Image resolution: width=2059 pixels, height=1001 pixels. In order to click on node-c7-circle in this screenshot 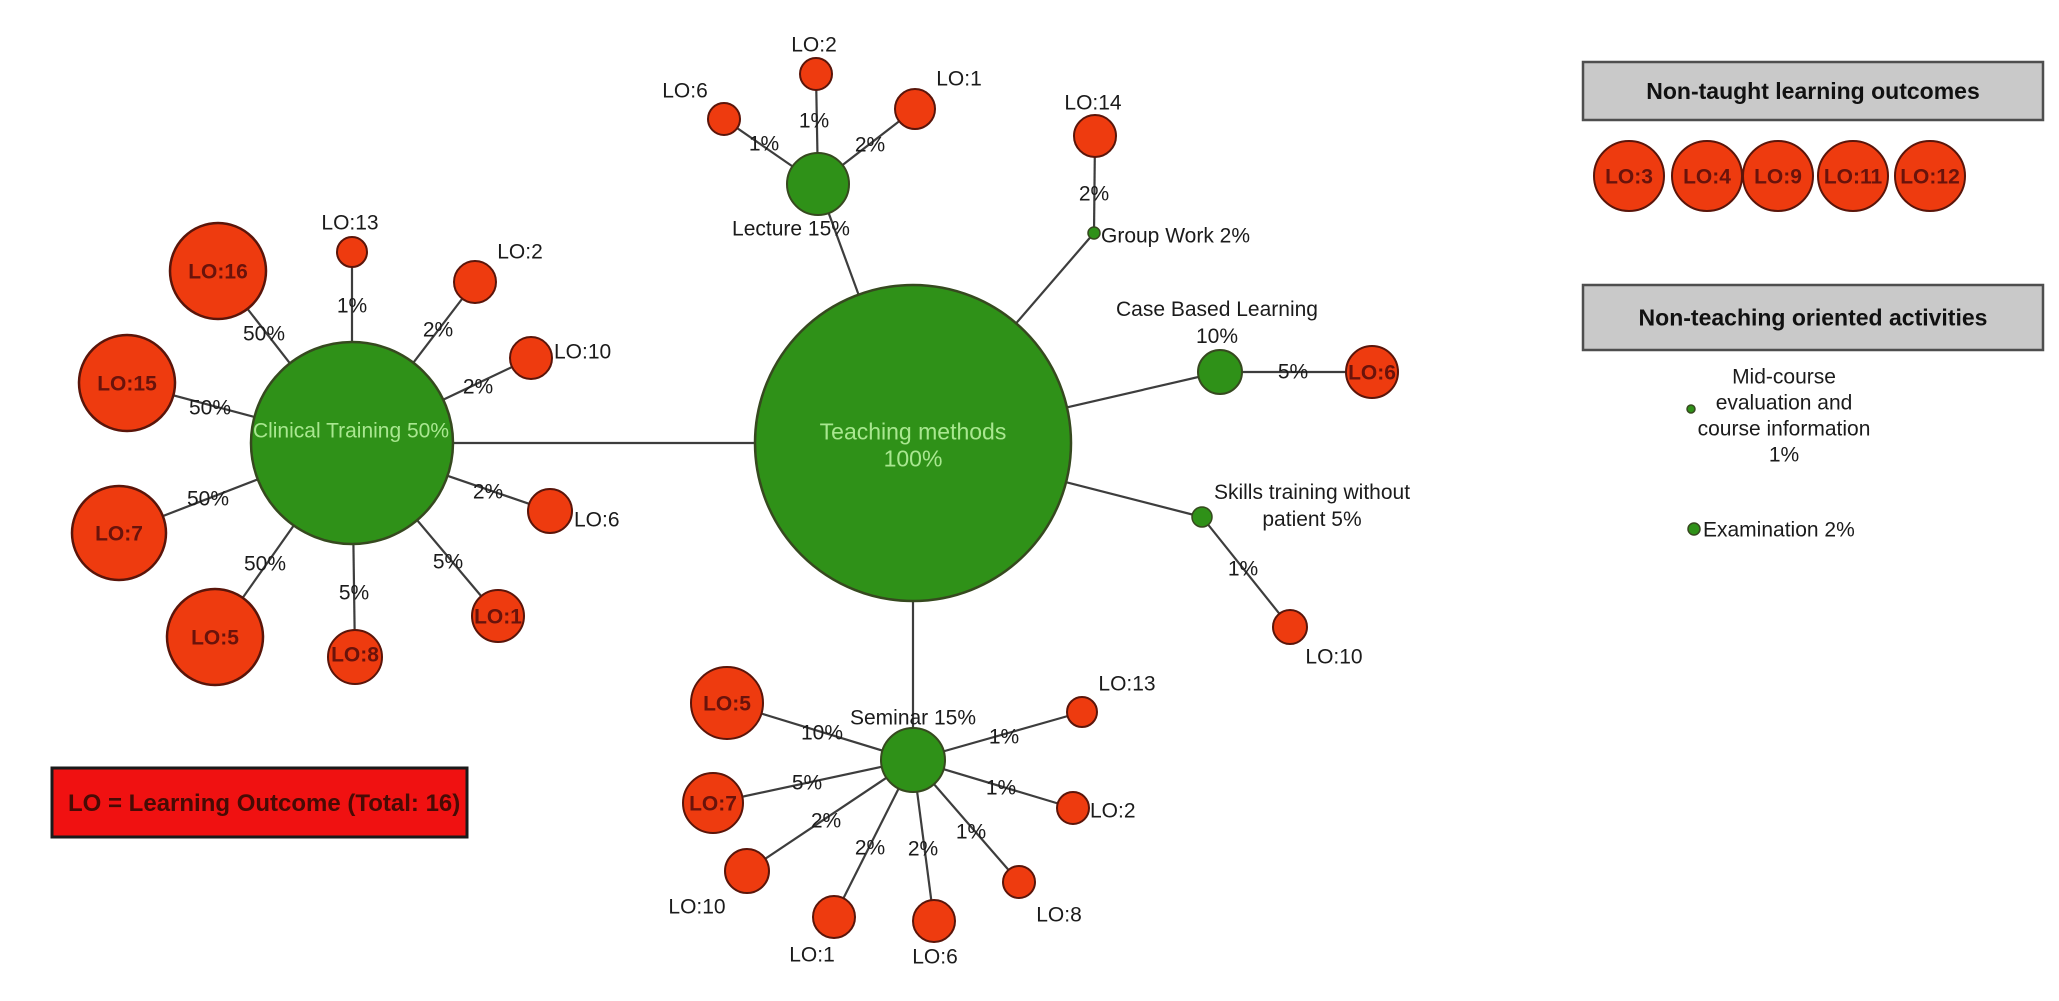, I will do `click(119, 533)`.